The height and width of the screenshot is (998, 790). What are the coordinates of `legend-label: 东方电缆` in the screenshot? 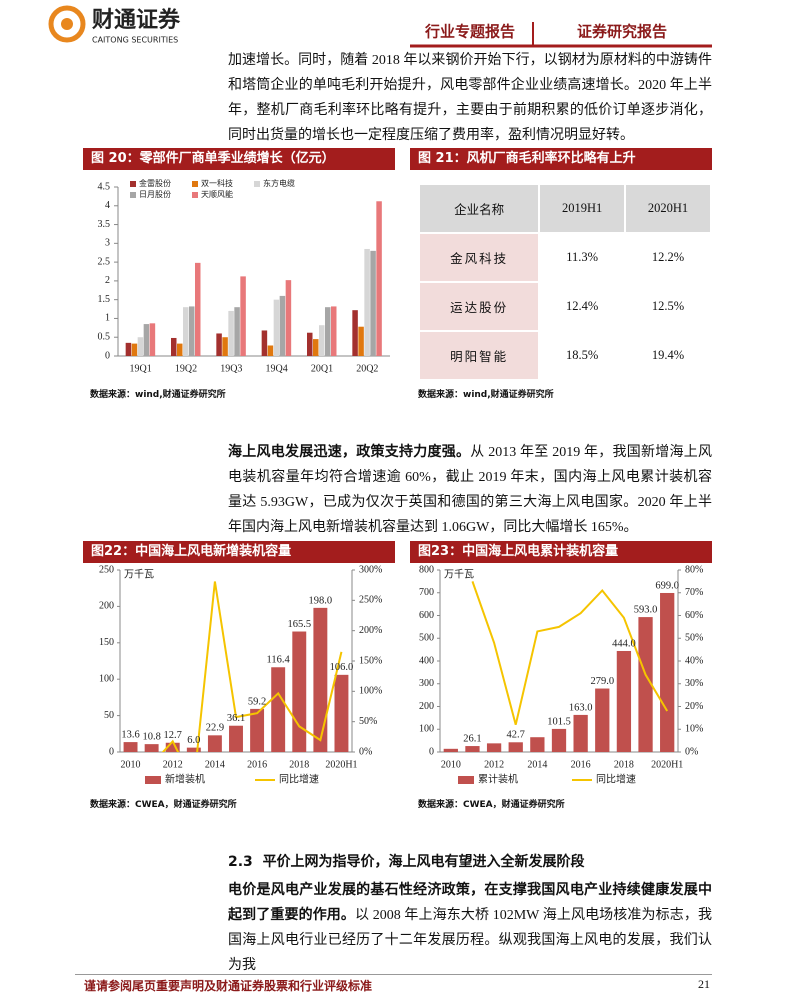 It's located at (279, 183).